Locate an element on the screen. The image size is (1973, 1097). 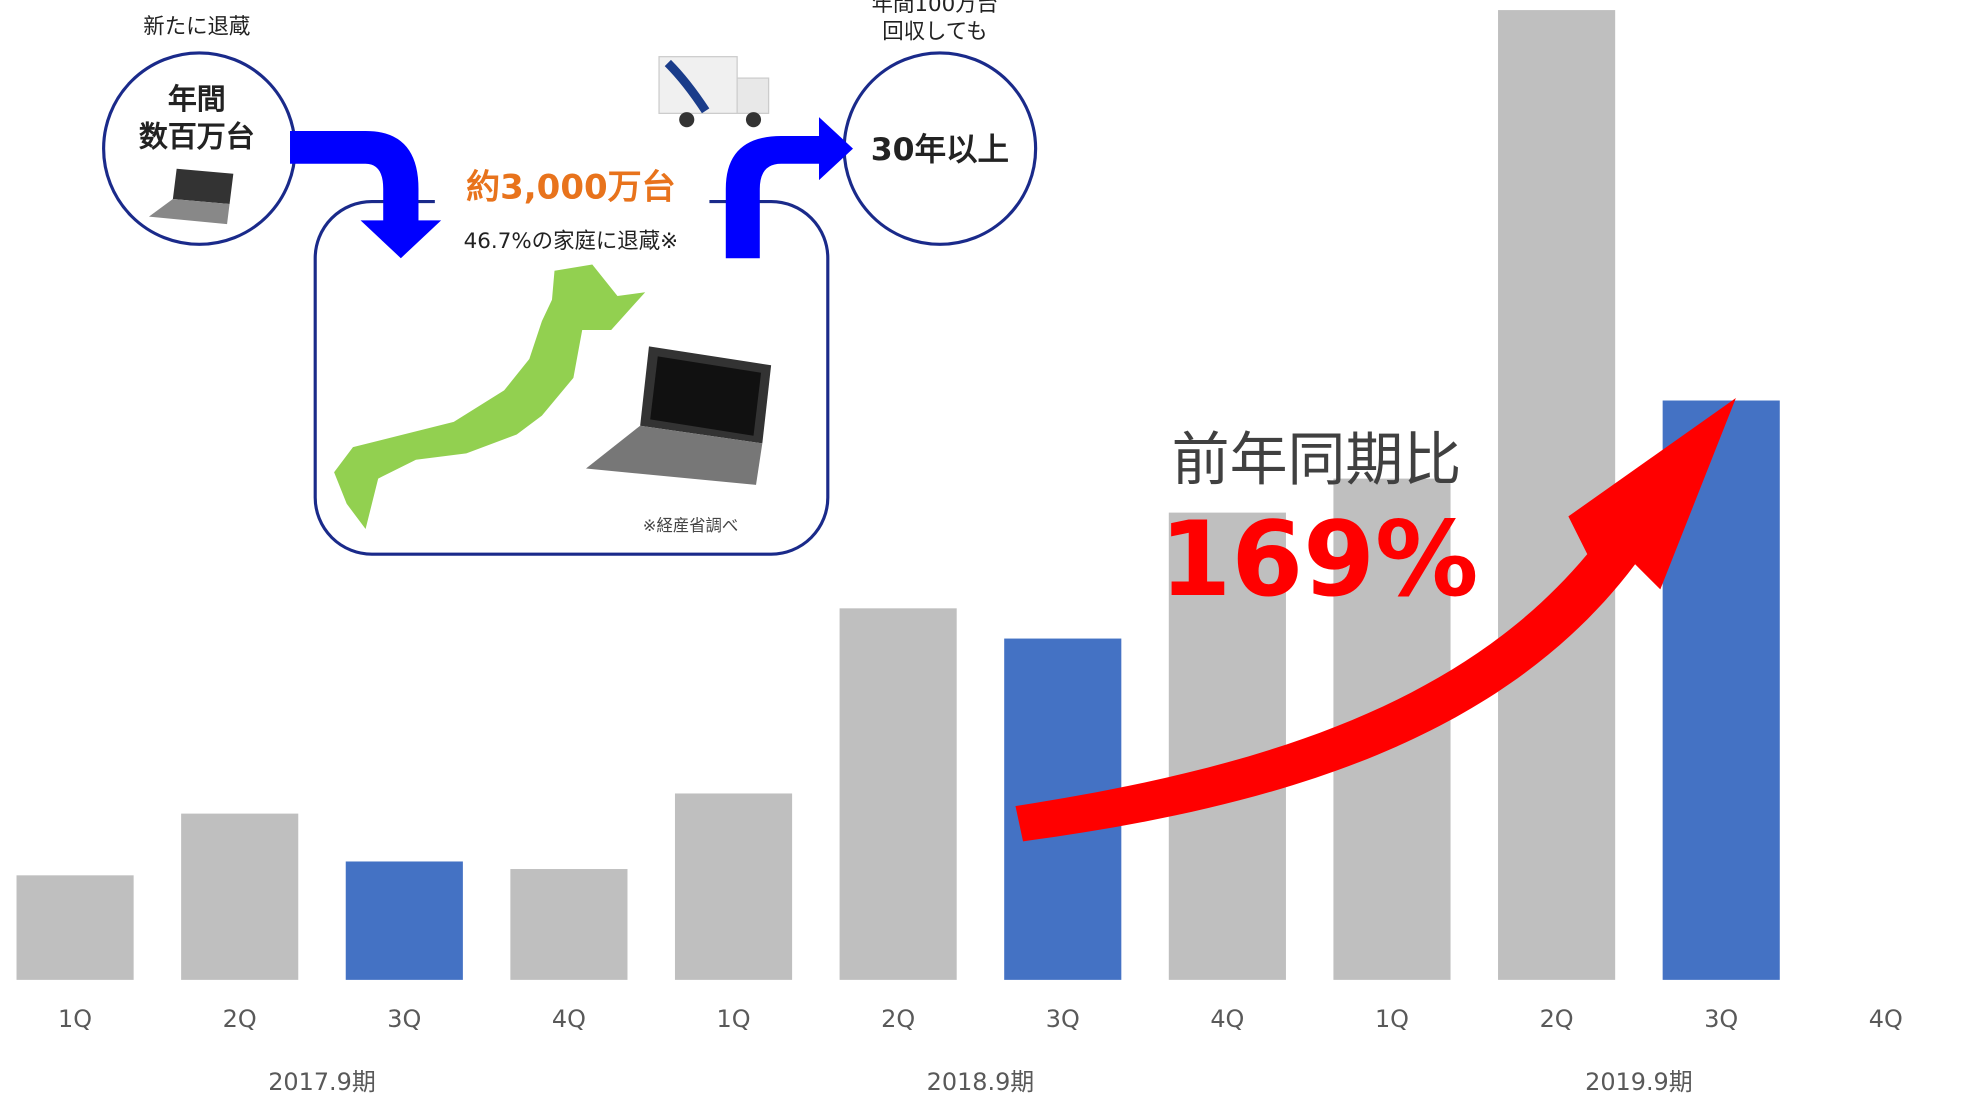
trend-arrow is located at coordinates (1375, 619).